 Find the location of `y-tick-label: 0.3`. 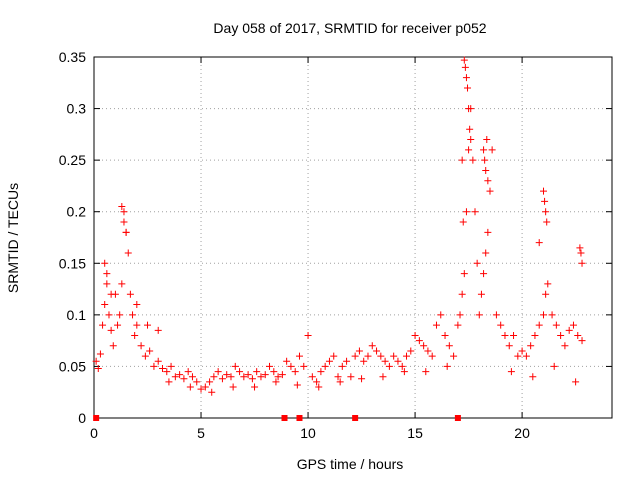

y-tick-label: 0.3 is located at coordinates (77, 109).